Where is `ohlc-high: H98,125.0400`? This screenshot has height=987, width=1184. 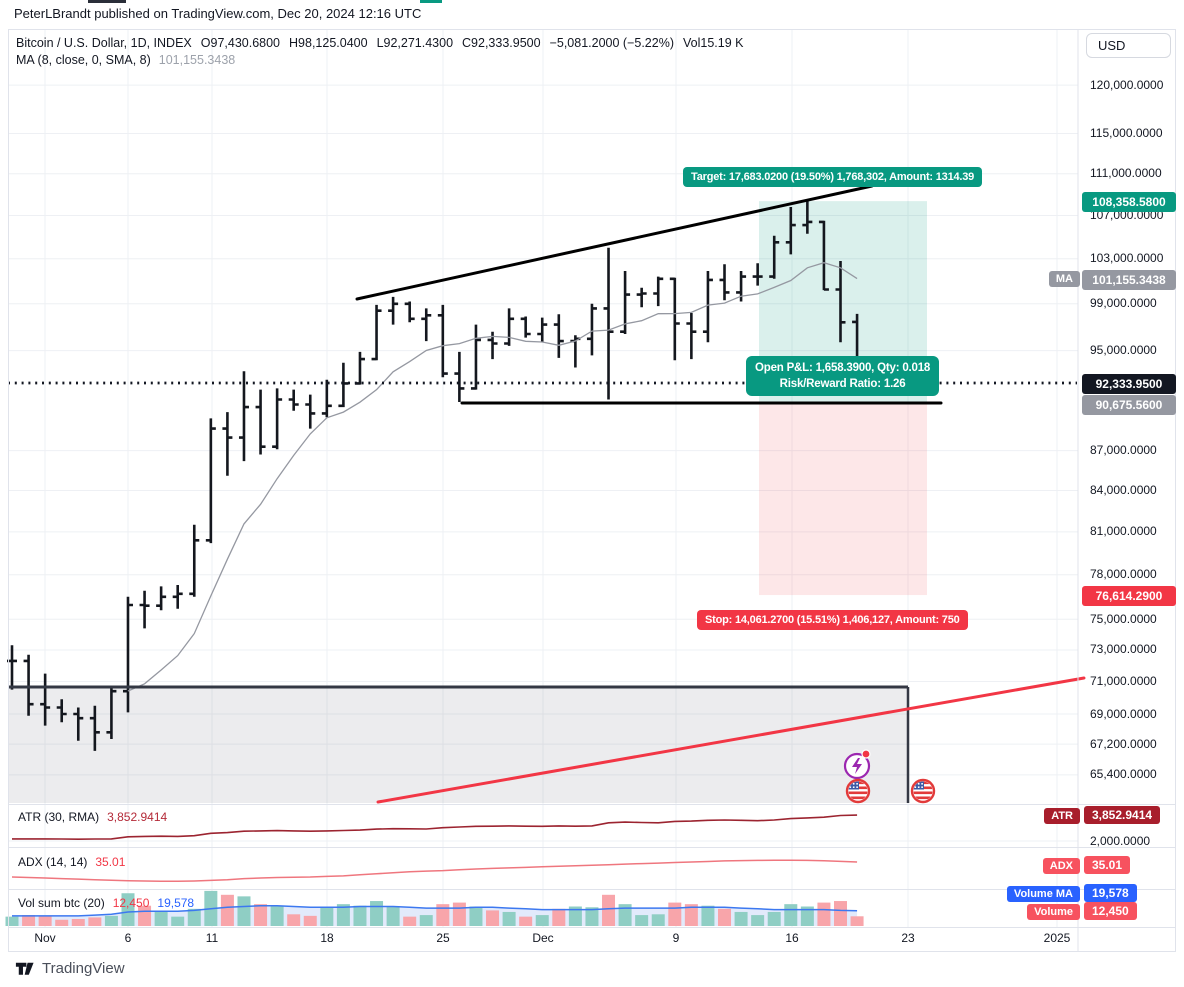 ohlc-high: H98,125.0400 is located at coordinates (328, 43).